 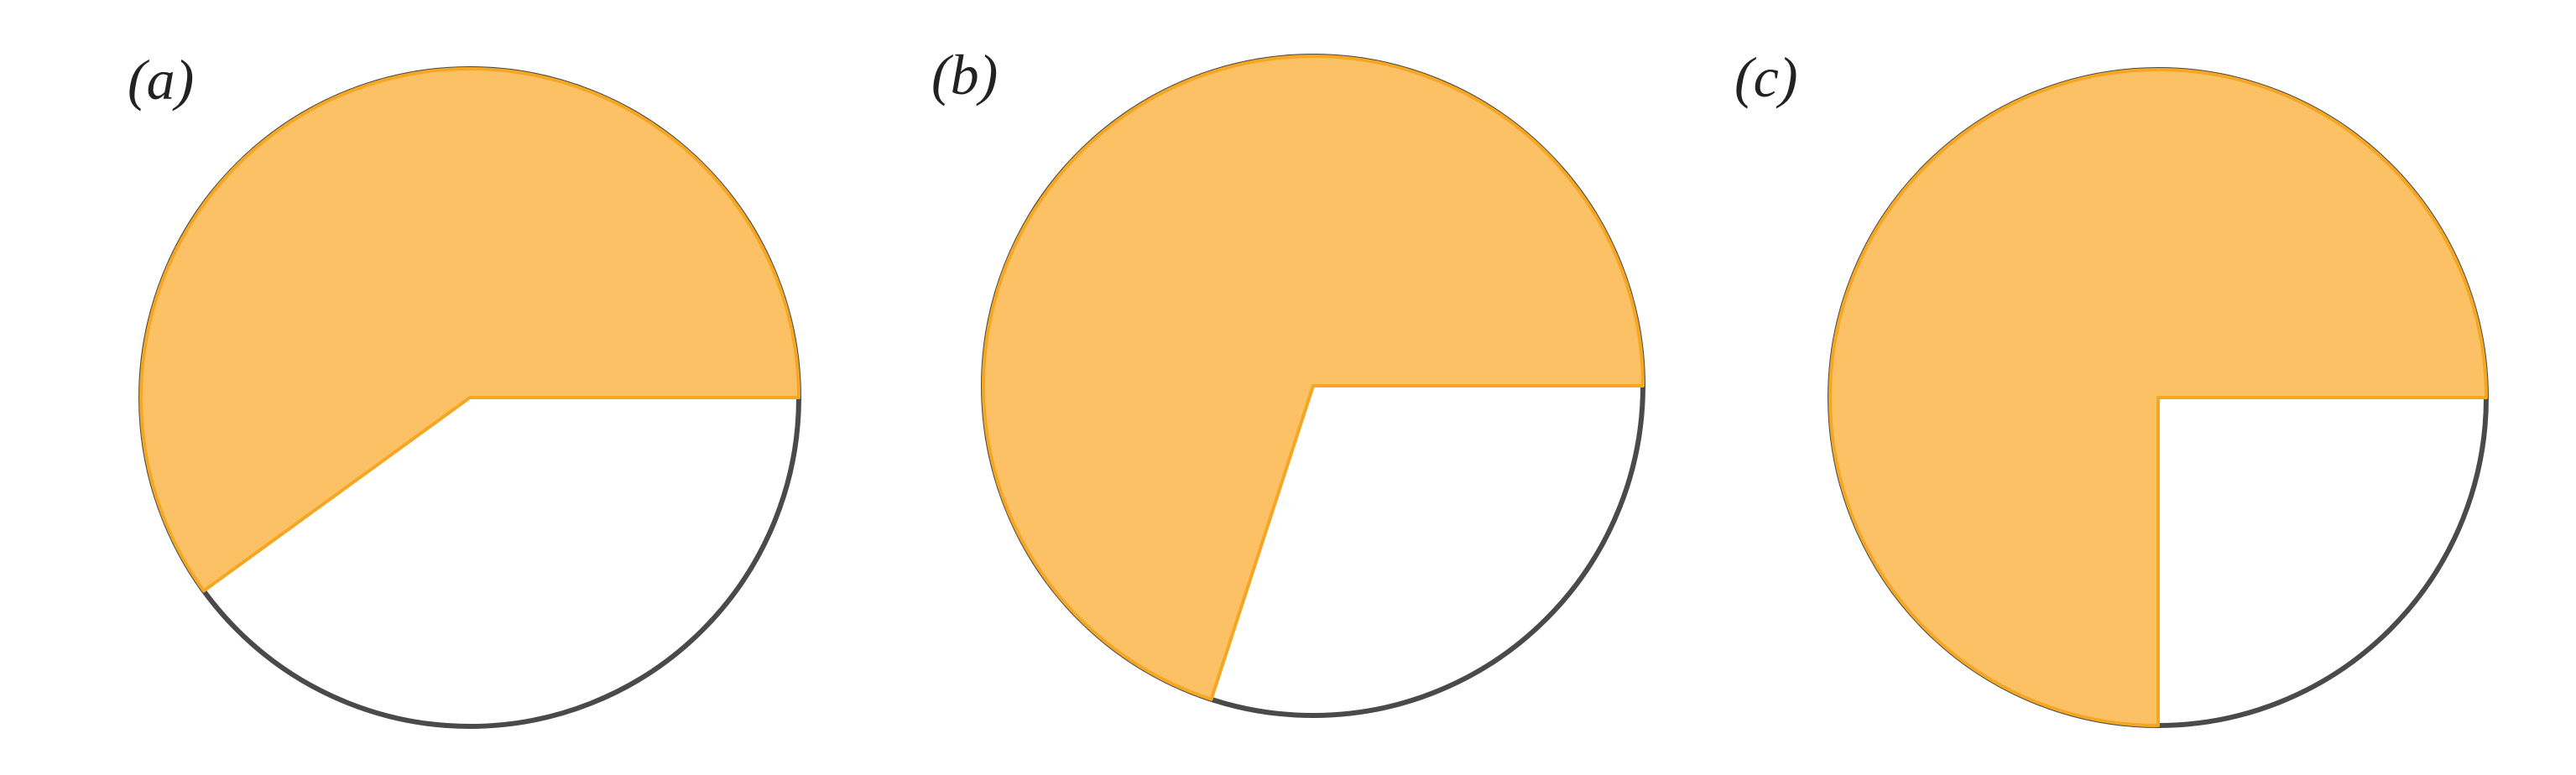 I want to click on panel-b-label: (b), so click(x=964, y=75).